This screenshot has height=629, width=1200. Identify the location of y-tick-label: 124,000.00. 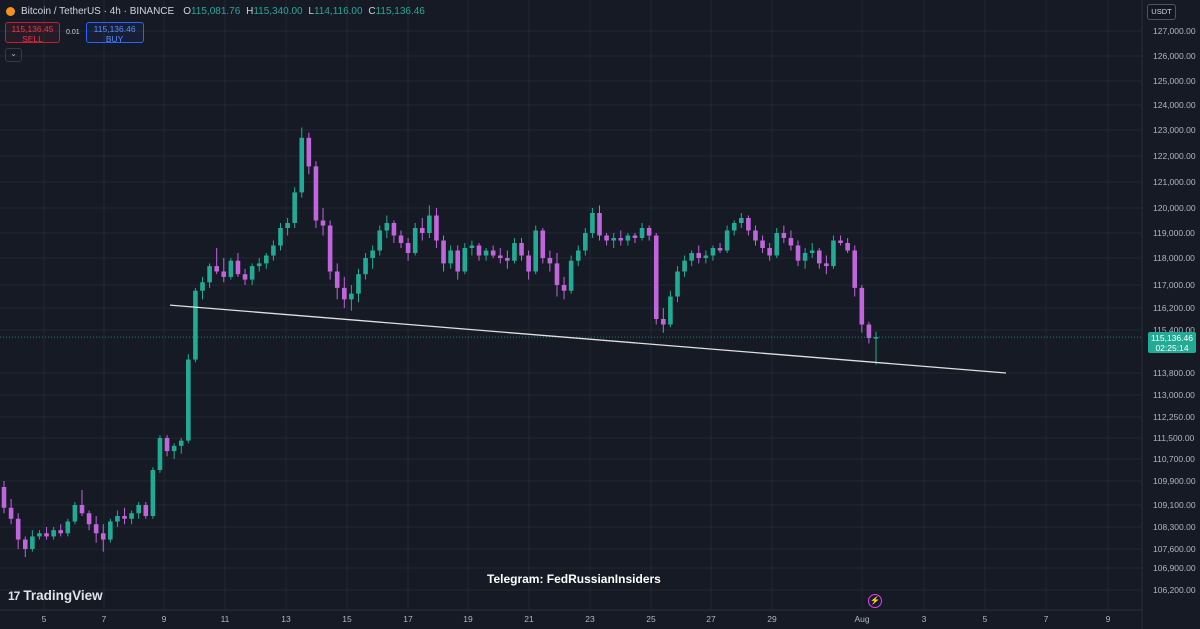
(1174, 105).